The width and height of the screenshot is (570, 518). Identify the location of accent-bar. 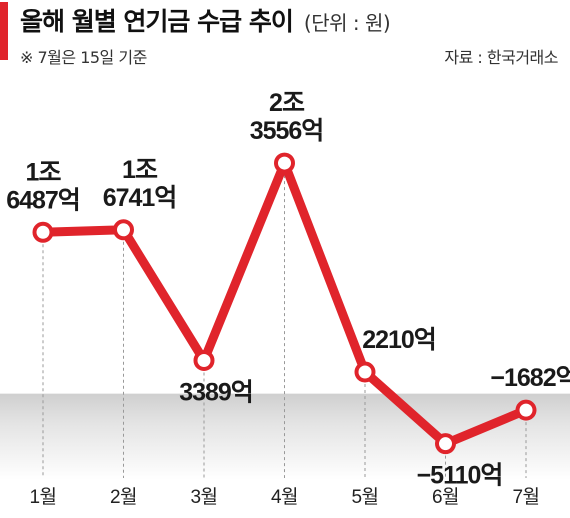
(4, 31).